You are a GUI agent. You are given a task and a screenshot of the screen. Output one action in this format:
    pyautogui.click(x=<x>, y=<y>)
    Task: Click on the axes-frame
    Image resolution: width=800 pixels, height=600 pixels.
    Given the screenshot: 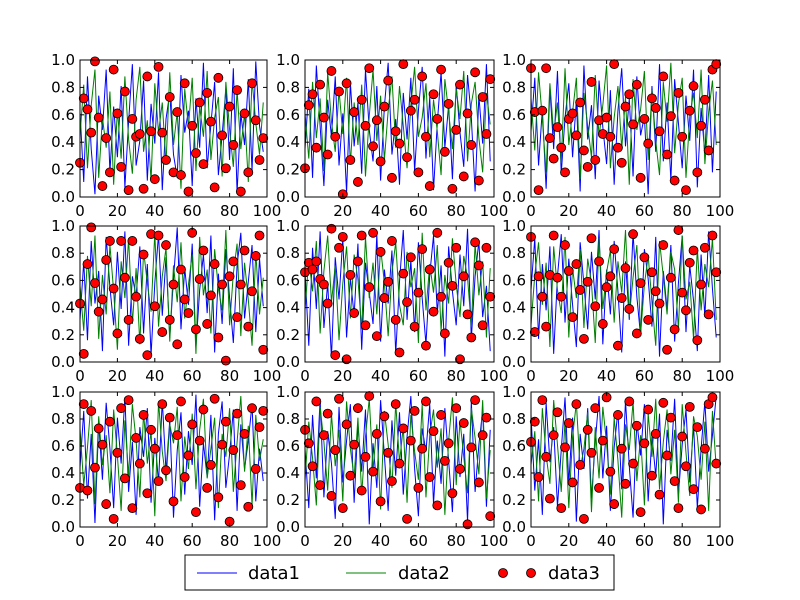 What is the action you would take?
    pyautogui.click(x=399, y=459)
    